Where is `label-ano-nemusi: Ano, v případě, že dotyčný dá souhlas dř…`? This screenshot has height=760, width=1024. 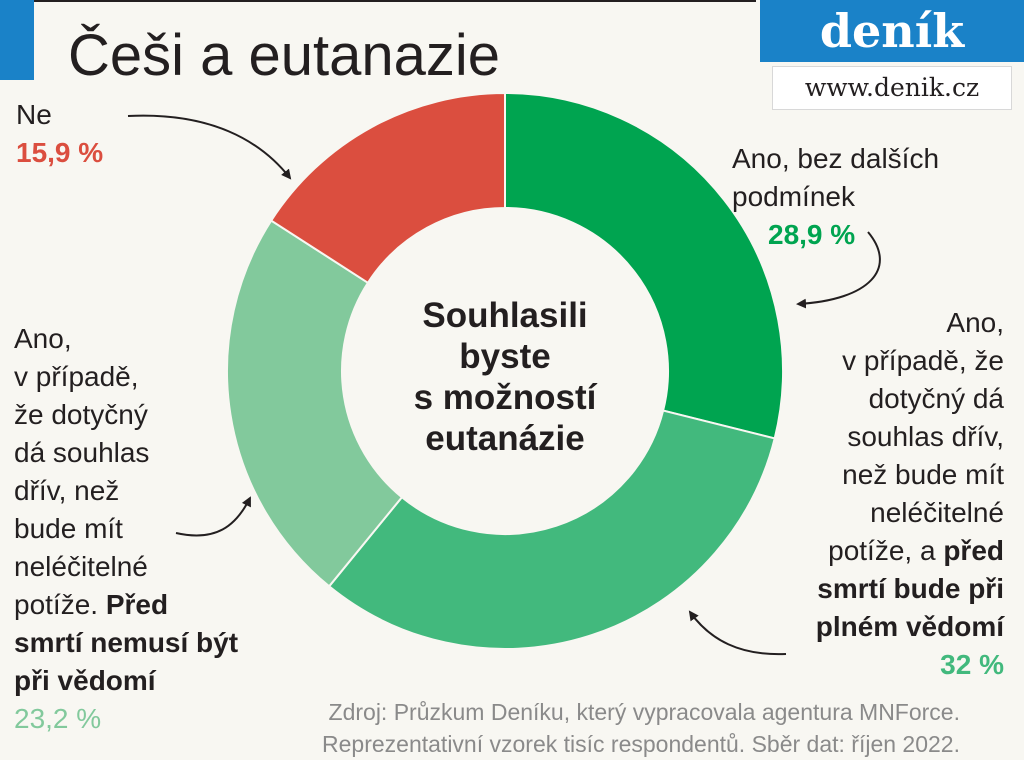 label-ano-nemusi: Ano, v případě, že dotyčný dá souhlas dř… is located at coordinates (144, 529).